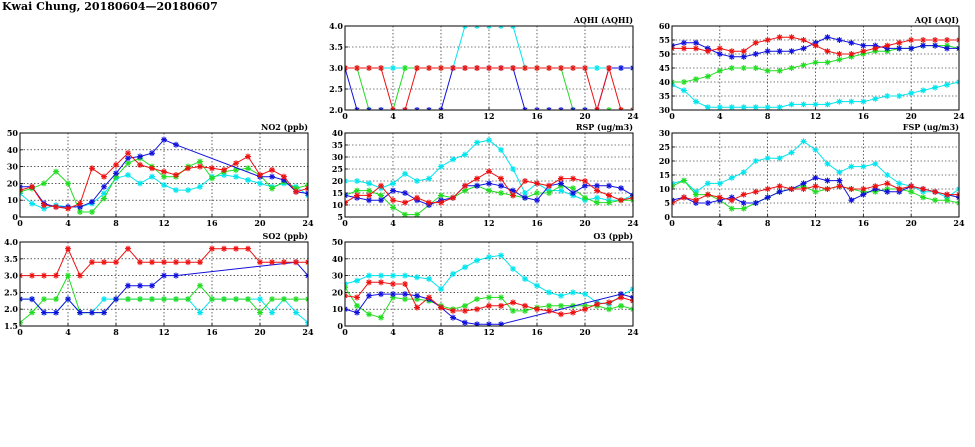  What do you see at coordinates (11, 309) in the screenshot?
I see `y-tick-label: 2.0` at bounding box center [11, 309].